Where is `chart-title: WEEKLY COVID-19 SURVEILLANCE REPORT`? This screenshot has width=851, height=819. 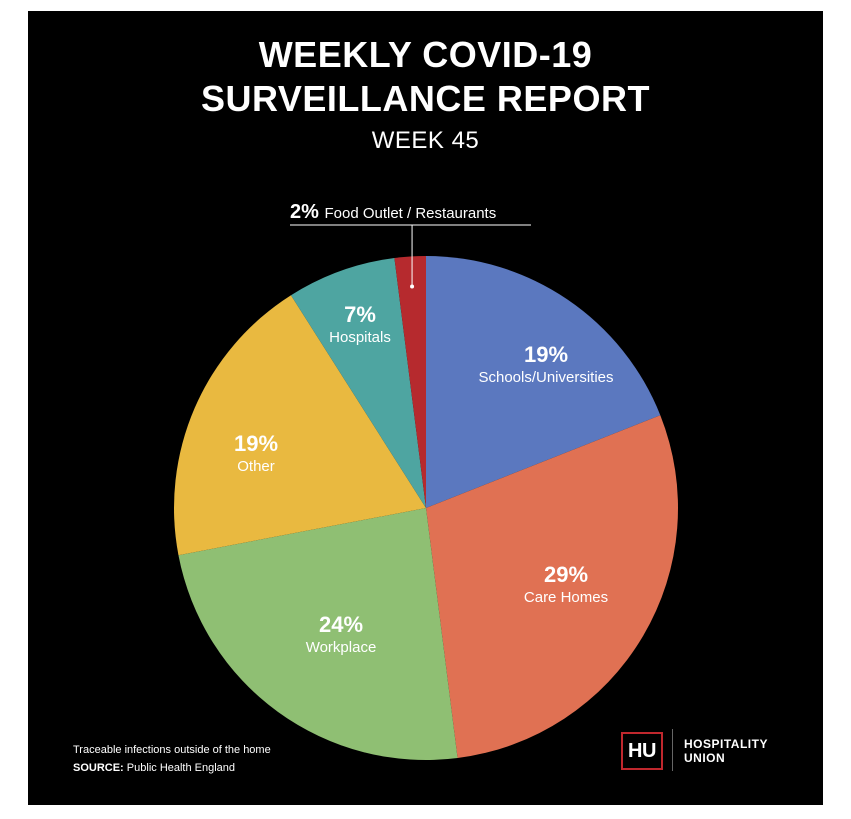
chart-title: WEEKLY COVID-19 SURVEILLANCE REPORT is located at coordinates (425, 77).